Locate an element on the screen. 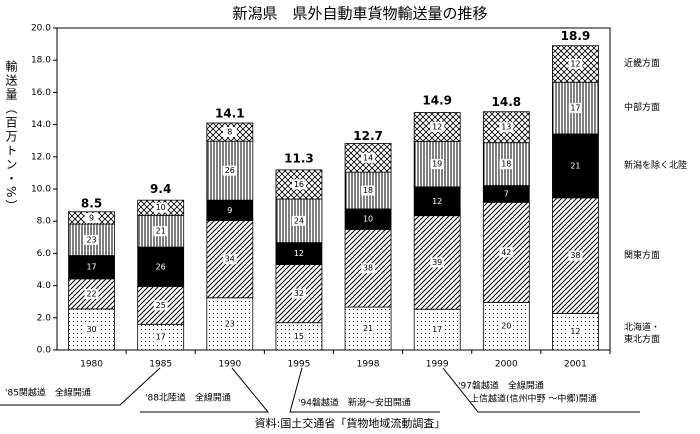 This screenshot has height=434, width=700. value-label: 24 is located at coordinates (299, 220).